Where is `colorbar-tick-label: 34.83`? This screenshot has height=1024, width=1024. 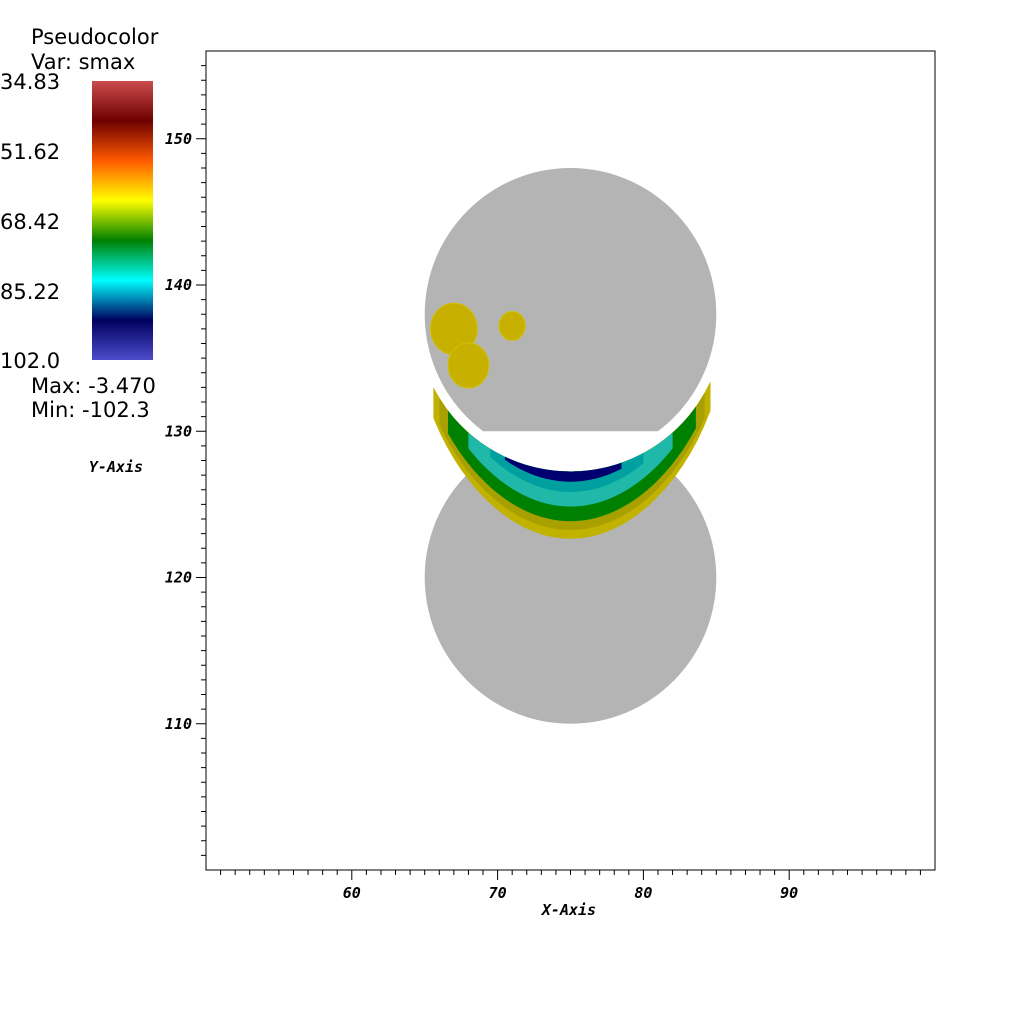 colorbar-tick-label: 34.83 is located at coordinates (30, 82).